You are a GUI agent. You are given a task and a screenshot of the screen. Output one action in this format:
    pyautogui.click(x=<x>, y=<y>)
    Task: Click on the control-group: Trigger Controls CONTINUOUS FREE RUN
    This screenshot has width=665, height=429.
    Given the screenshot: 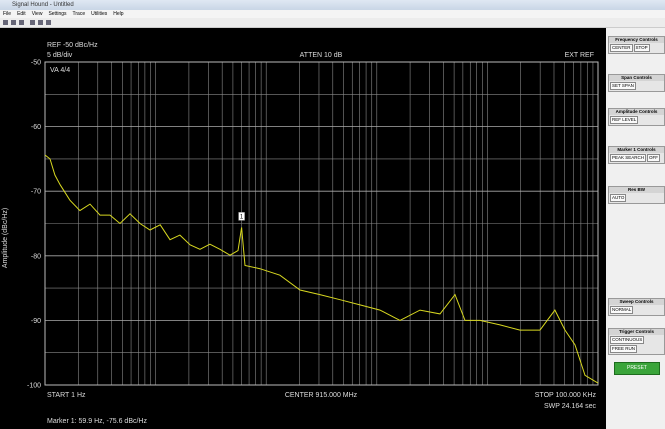 What is the action you would take?
    pyautogui.click(x=636, y=341)
    